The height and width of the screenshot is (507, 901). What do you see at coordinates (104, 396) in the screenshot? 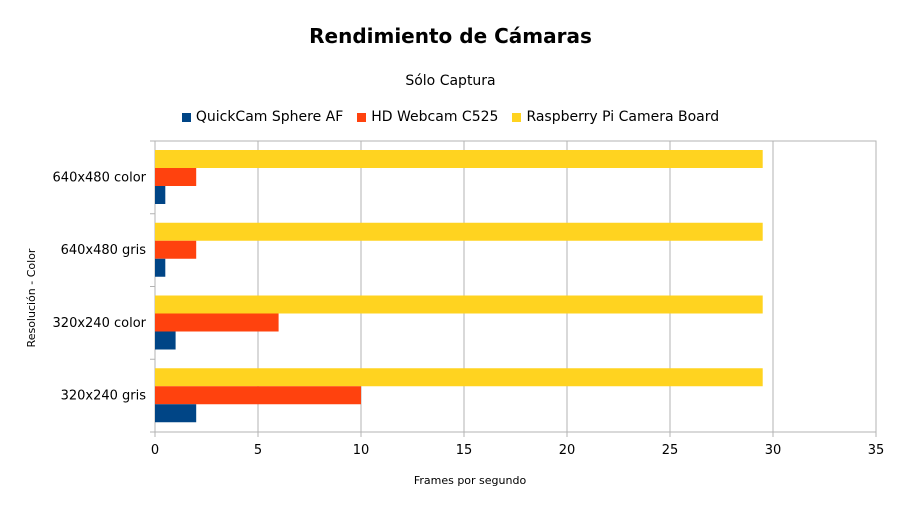
I see `y-tick-label-320x240-gris: 320x240 gris` at bounding box center [104, 396].